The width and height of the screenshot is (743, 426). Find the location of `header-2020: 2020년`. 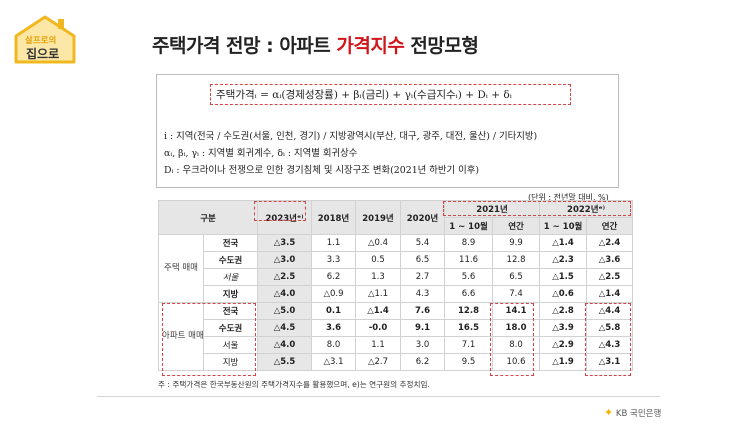

header-2020: 2020년 is located at coordinates (423, 217).